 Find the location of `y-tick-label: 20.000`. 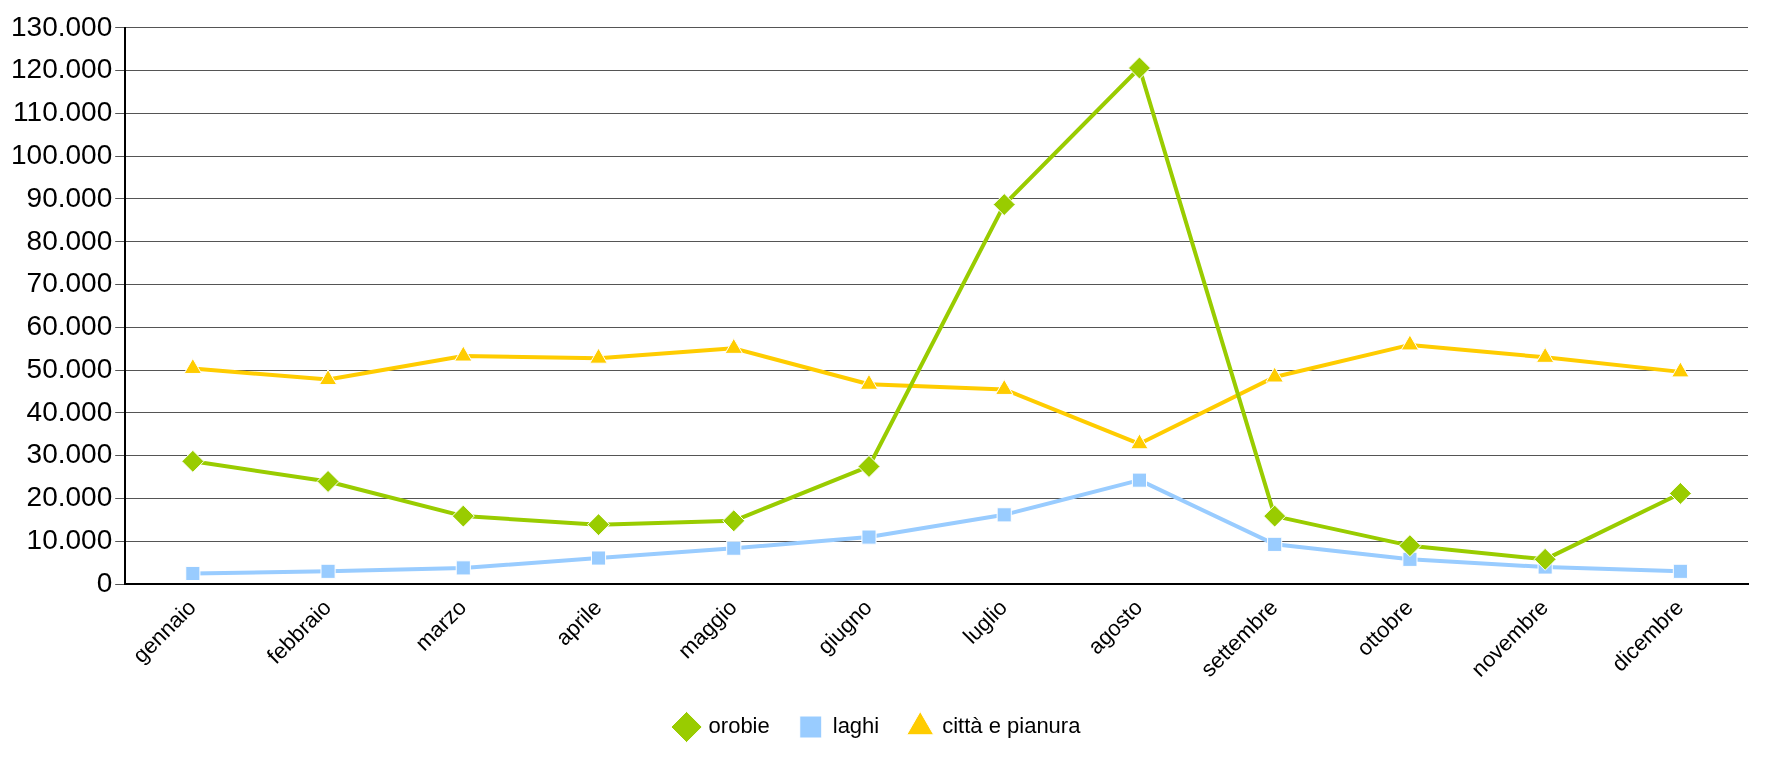

y-tick-label: 20.000 is located at coordinates (69, 497).